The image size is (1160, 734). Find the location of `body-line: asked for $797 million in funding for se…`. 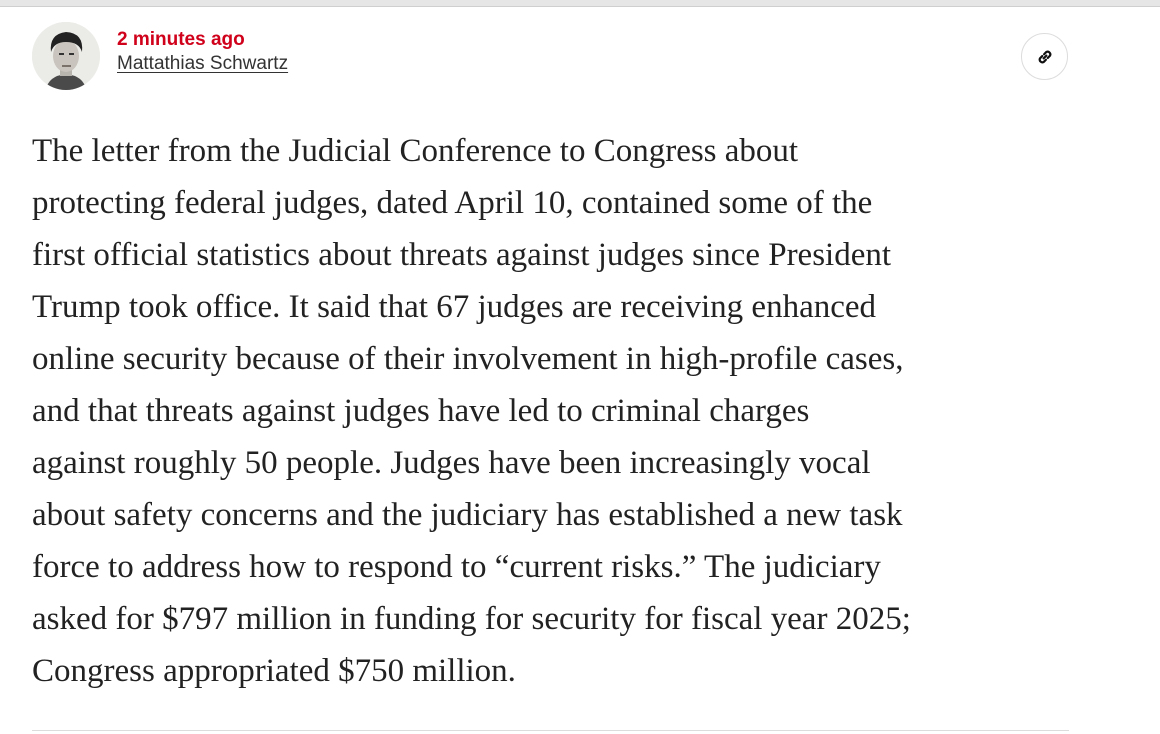

body-line: asked for $797 million in funding for se… is located at coordinates (471, 619).